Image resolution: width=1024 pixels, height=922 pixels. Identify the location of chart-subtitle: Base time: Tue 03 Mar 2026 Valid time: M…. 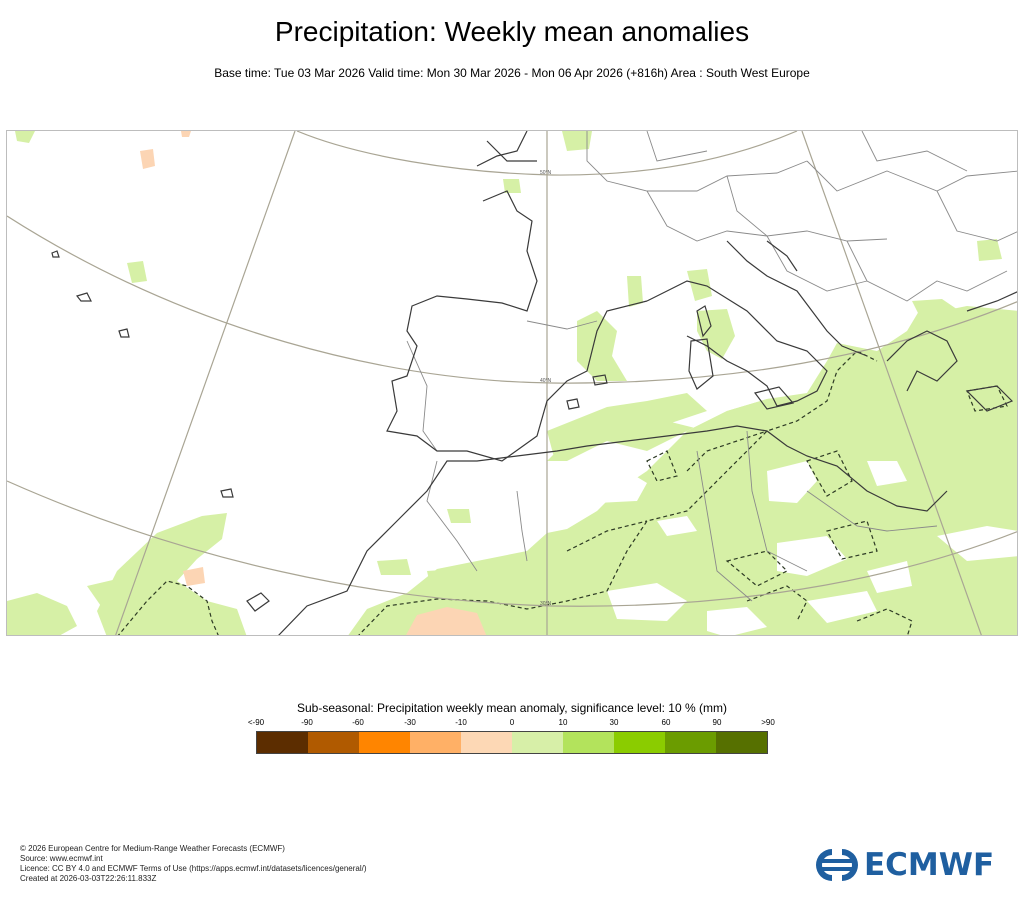
(512, 73).